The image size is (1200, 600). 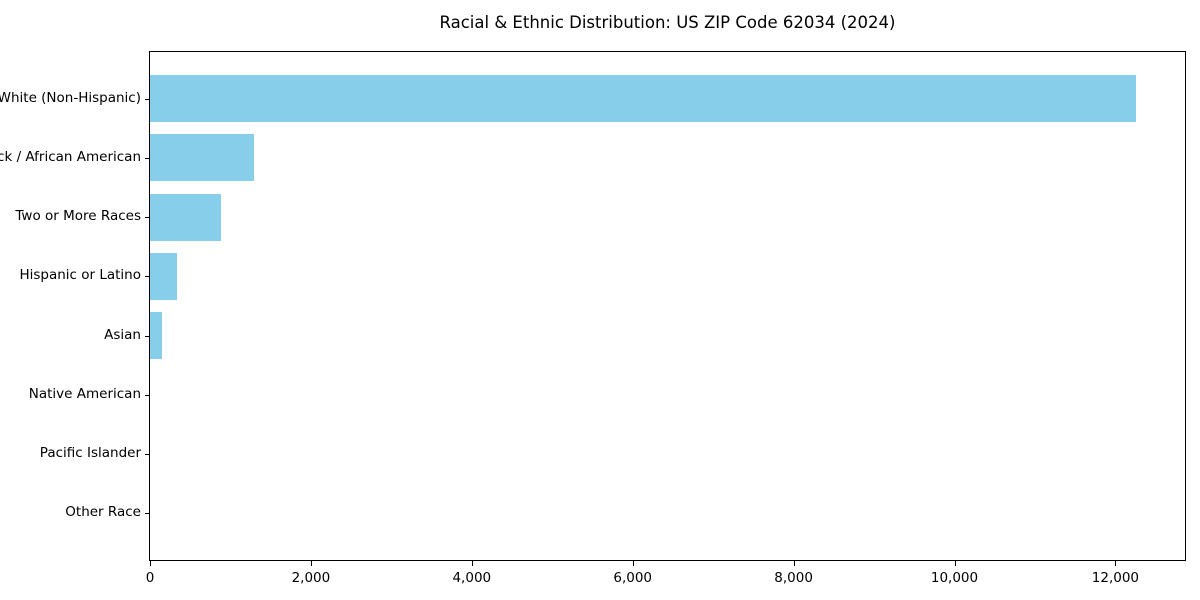 What do you see at coordinates (70, 97) in the screenshot?
I see `y-tick-label: White (Non-Hispanic)` at bounding box center [70, 97].